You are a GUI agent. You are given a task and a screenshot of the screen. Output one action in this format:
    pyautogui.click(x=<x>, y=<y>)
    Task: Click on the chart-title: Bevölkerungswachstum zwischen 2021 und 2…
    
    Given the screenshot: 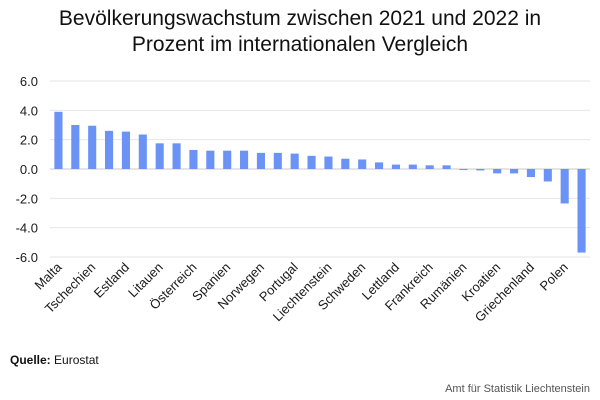 What is the action you would take?
    pyautogui.click(x=300, y=32)
    